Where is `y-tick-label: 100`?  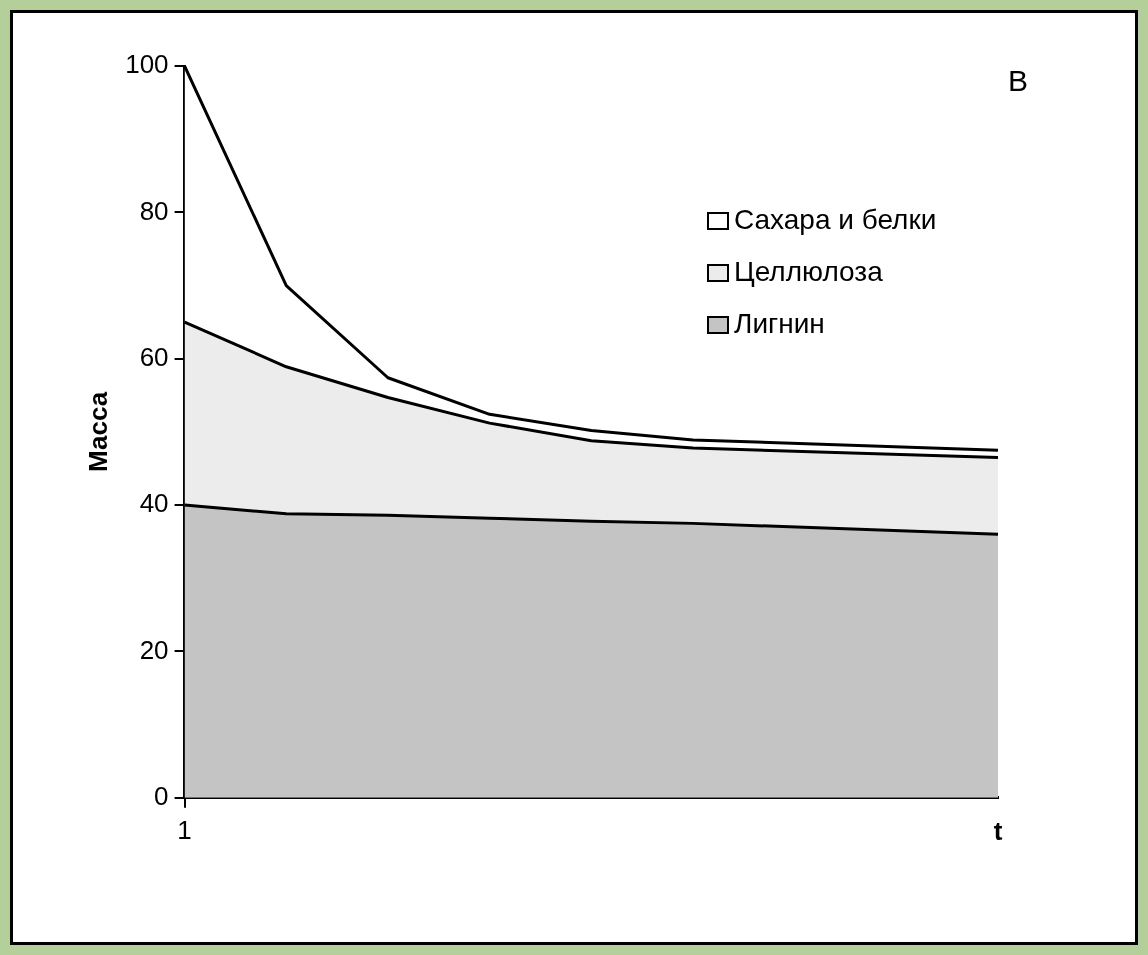 y-tick-label: 100 is located at coordinates (147, 64).